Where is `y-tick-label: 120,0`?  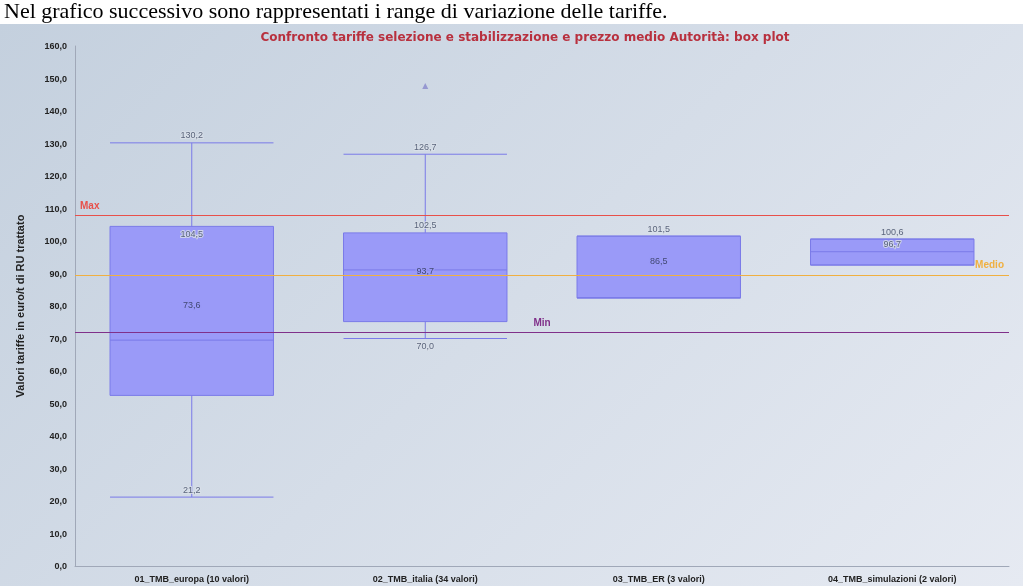 y-tick-label: 120,0 is located at coordinates (55, 176).